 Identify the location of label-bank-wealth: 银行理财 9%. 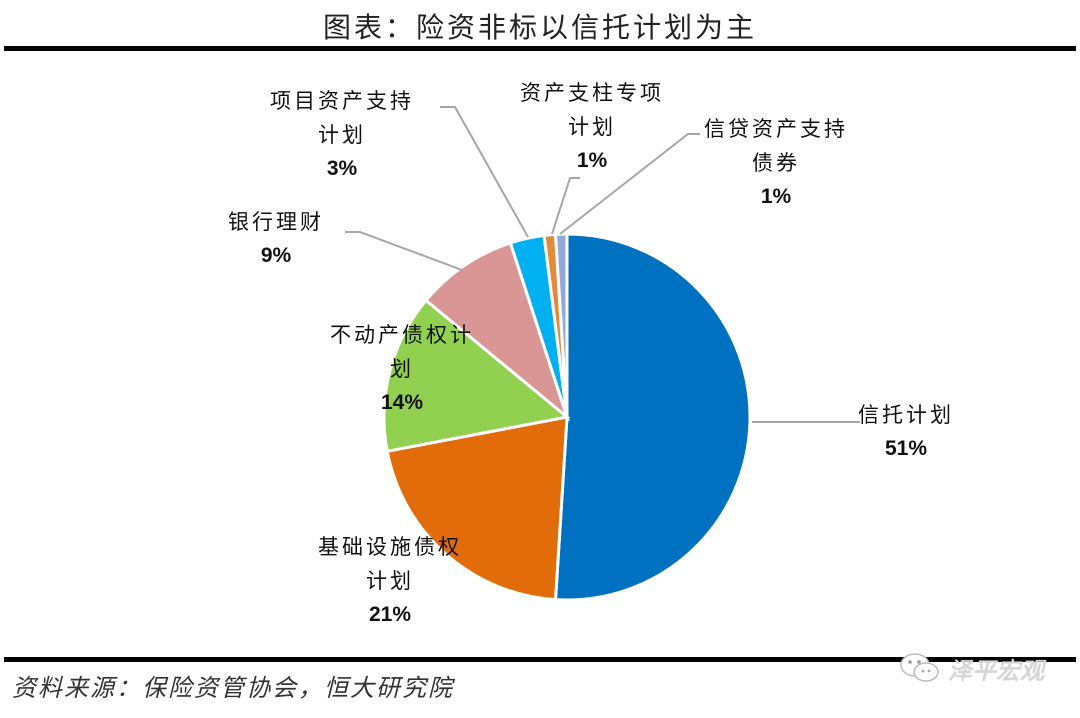
(276, 239).